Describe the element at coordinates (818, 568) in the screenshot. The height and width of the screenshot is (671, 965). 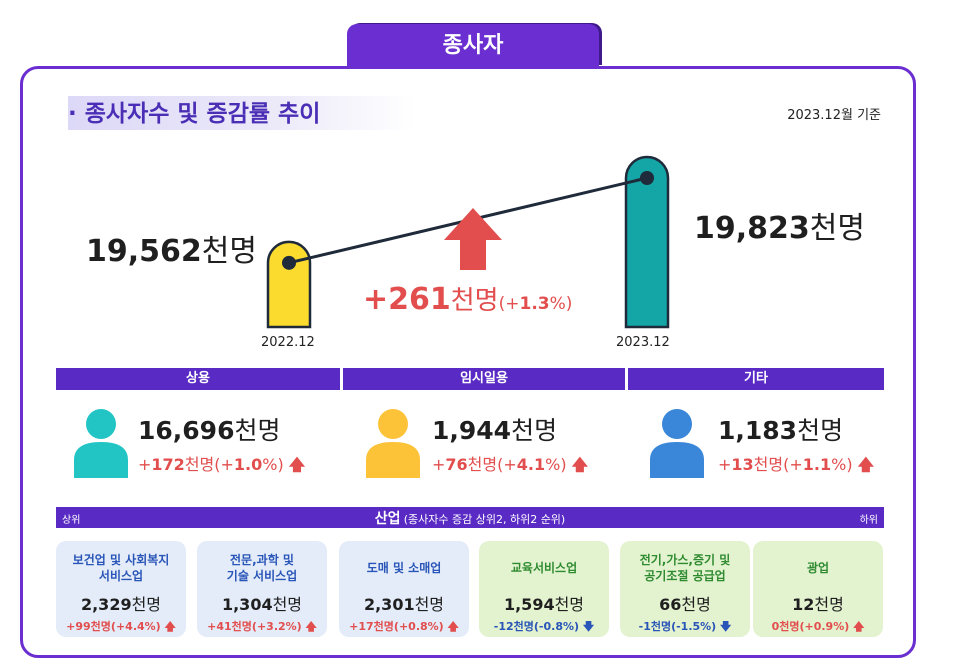
I see `industry-name: 광업` at that location.